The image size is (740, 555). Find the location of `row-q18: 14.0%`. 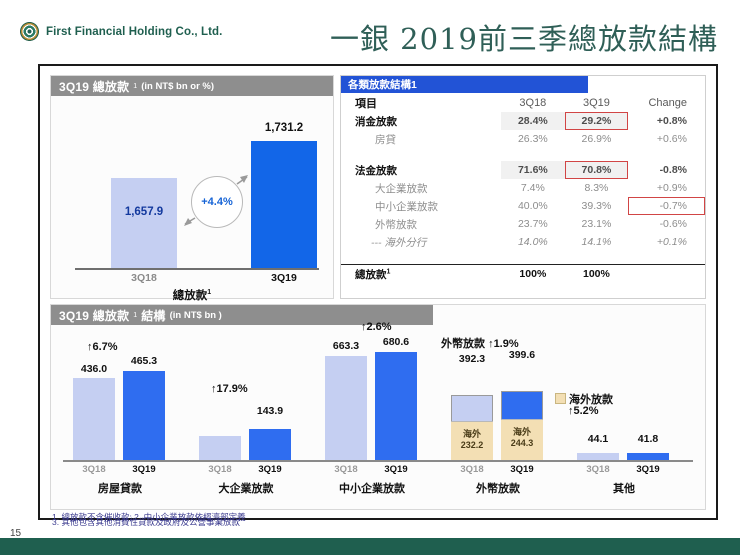

row-q18: 14.0% is located at coordinates (532, 242).